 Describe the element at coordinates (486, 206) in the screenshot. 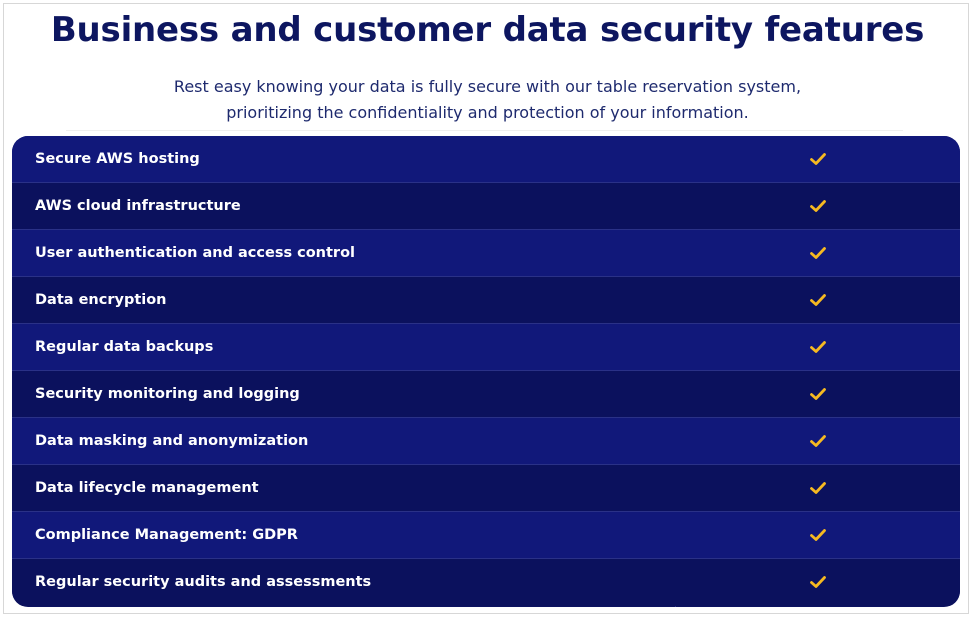

I see `table-row: AWS cloud infrastructure` at that location.